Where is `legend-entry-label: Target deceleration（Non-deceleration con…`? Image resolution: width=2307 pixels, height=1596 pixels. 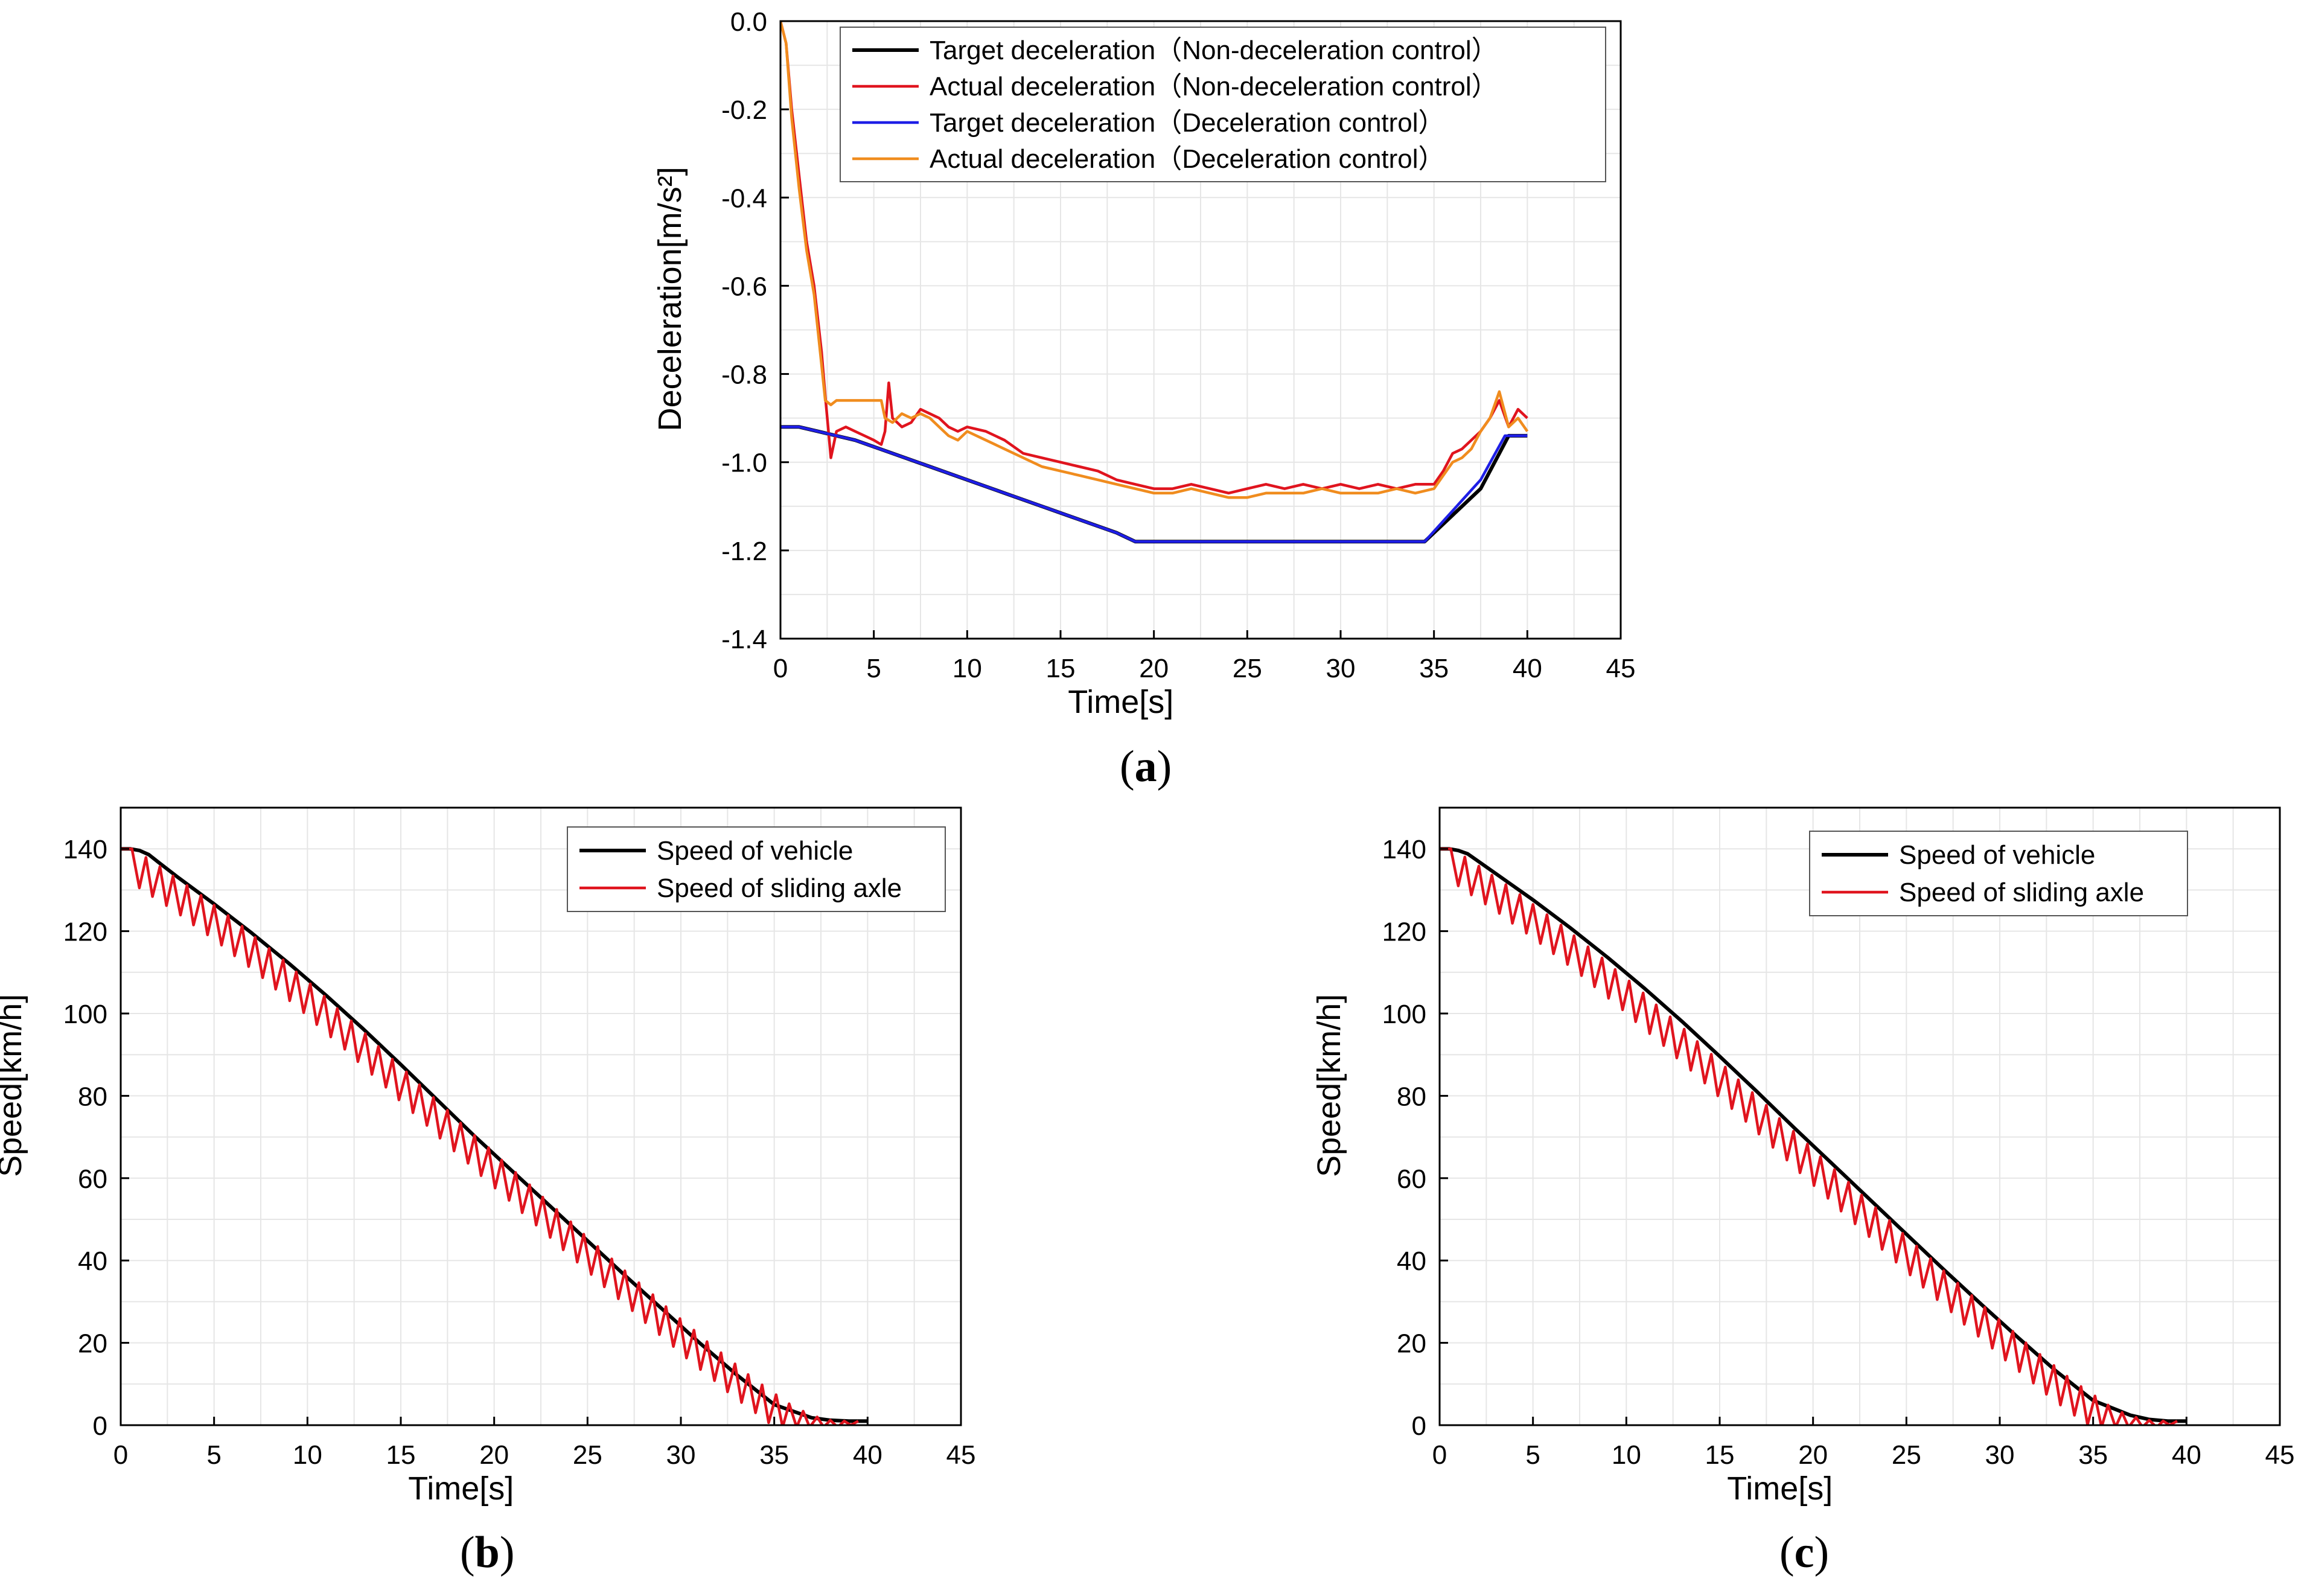 legend-entry-label: Target deceleration（Non-deceleration con… is located at coordinates (1214, 51).